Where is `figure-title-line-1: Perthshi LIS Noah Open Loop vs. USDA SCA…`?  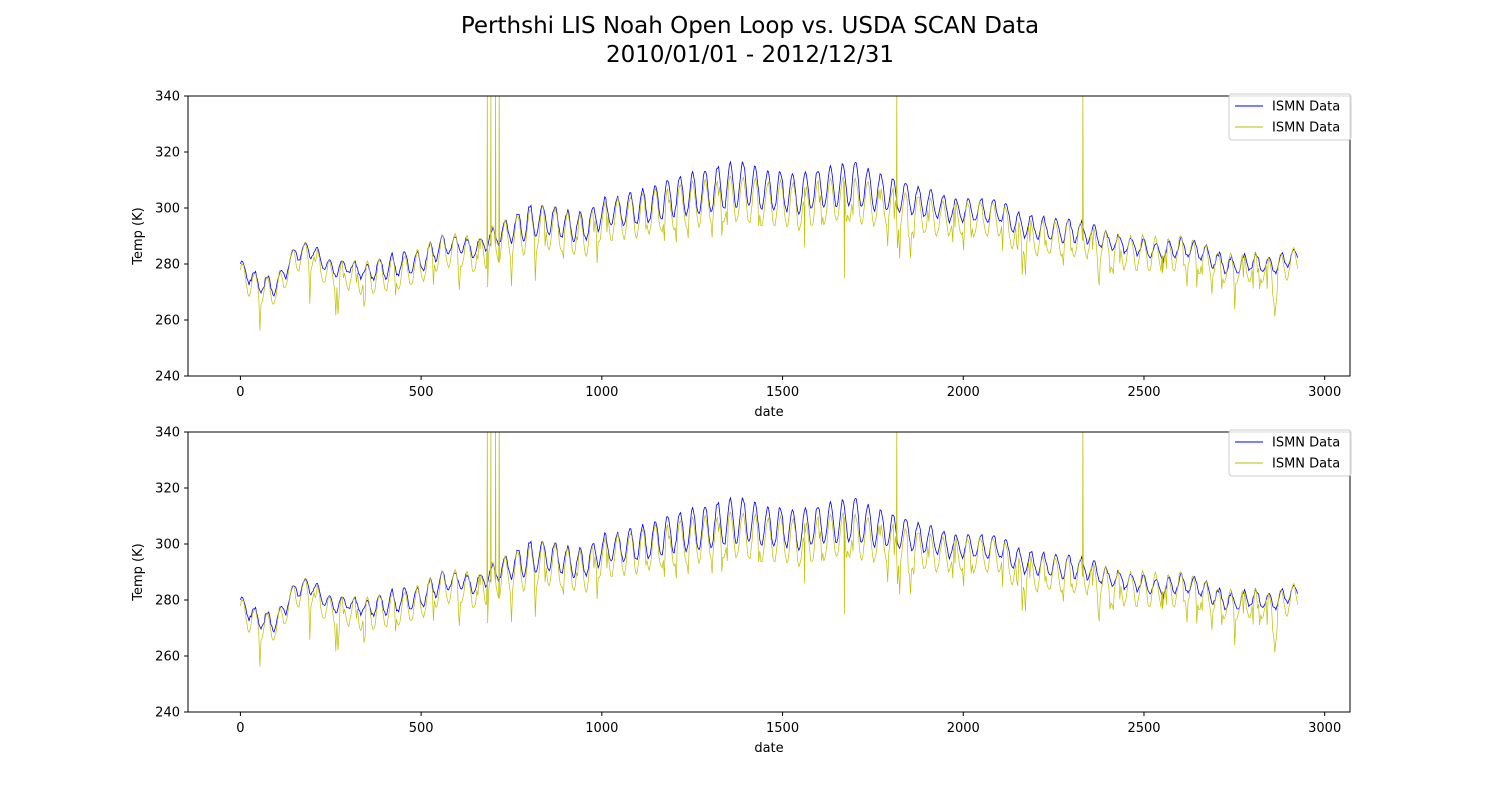
figure-title-line-1: Perthshi LIS Noah Open Loop vs. USDA SCA… is located at coordinates (750, 26).